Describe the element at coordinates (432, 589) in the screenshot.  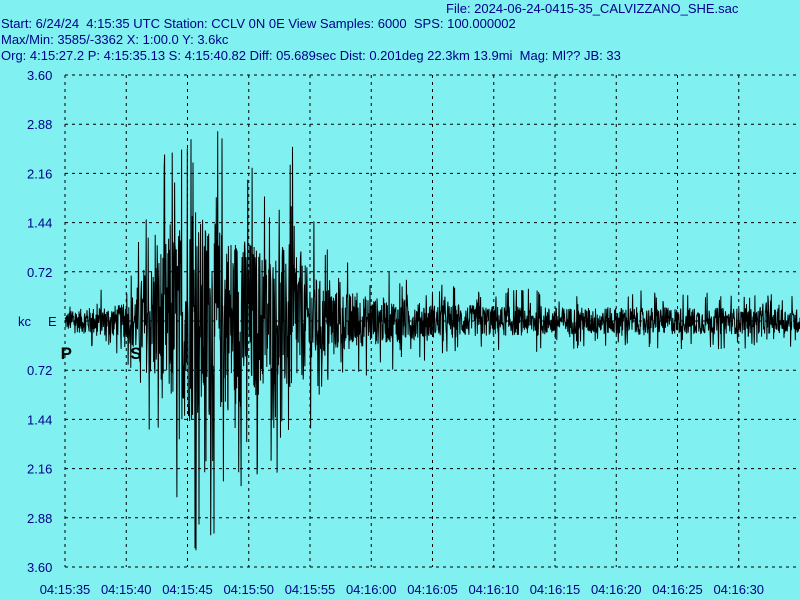
I see `x-tick-label: 04:16:05` at that location.